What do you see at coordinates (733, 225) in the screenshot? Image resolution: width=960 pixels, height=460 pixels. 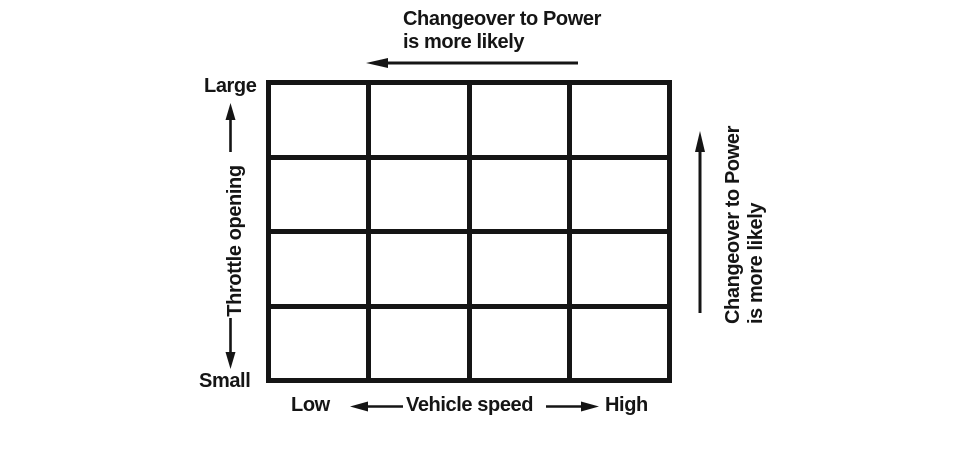 I see `right-annotation-line1: Changeover to Power` at bounding box center [733, 225].